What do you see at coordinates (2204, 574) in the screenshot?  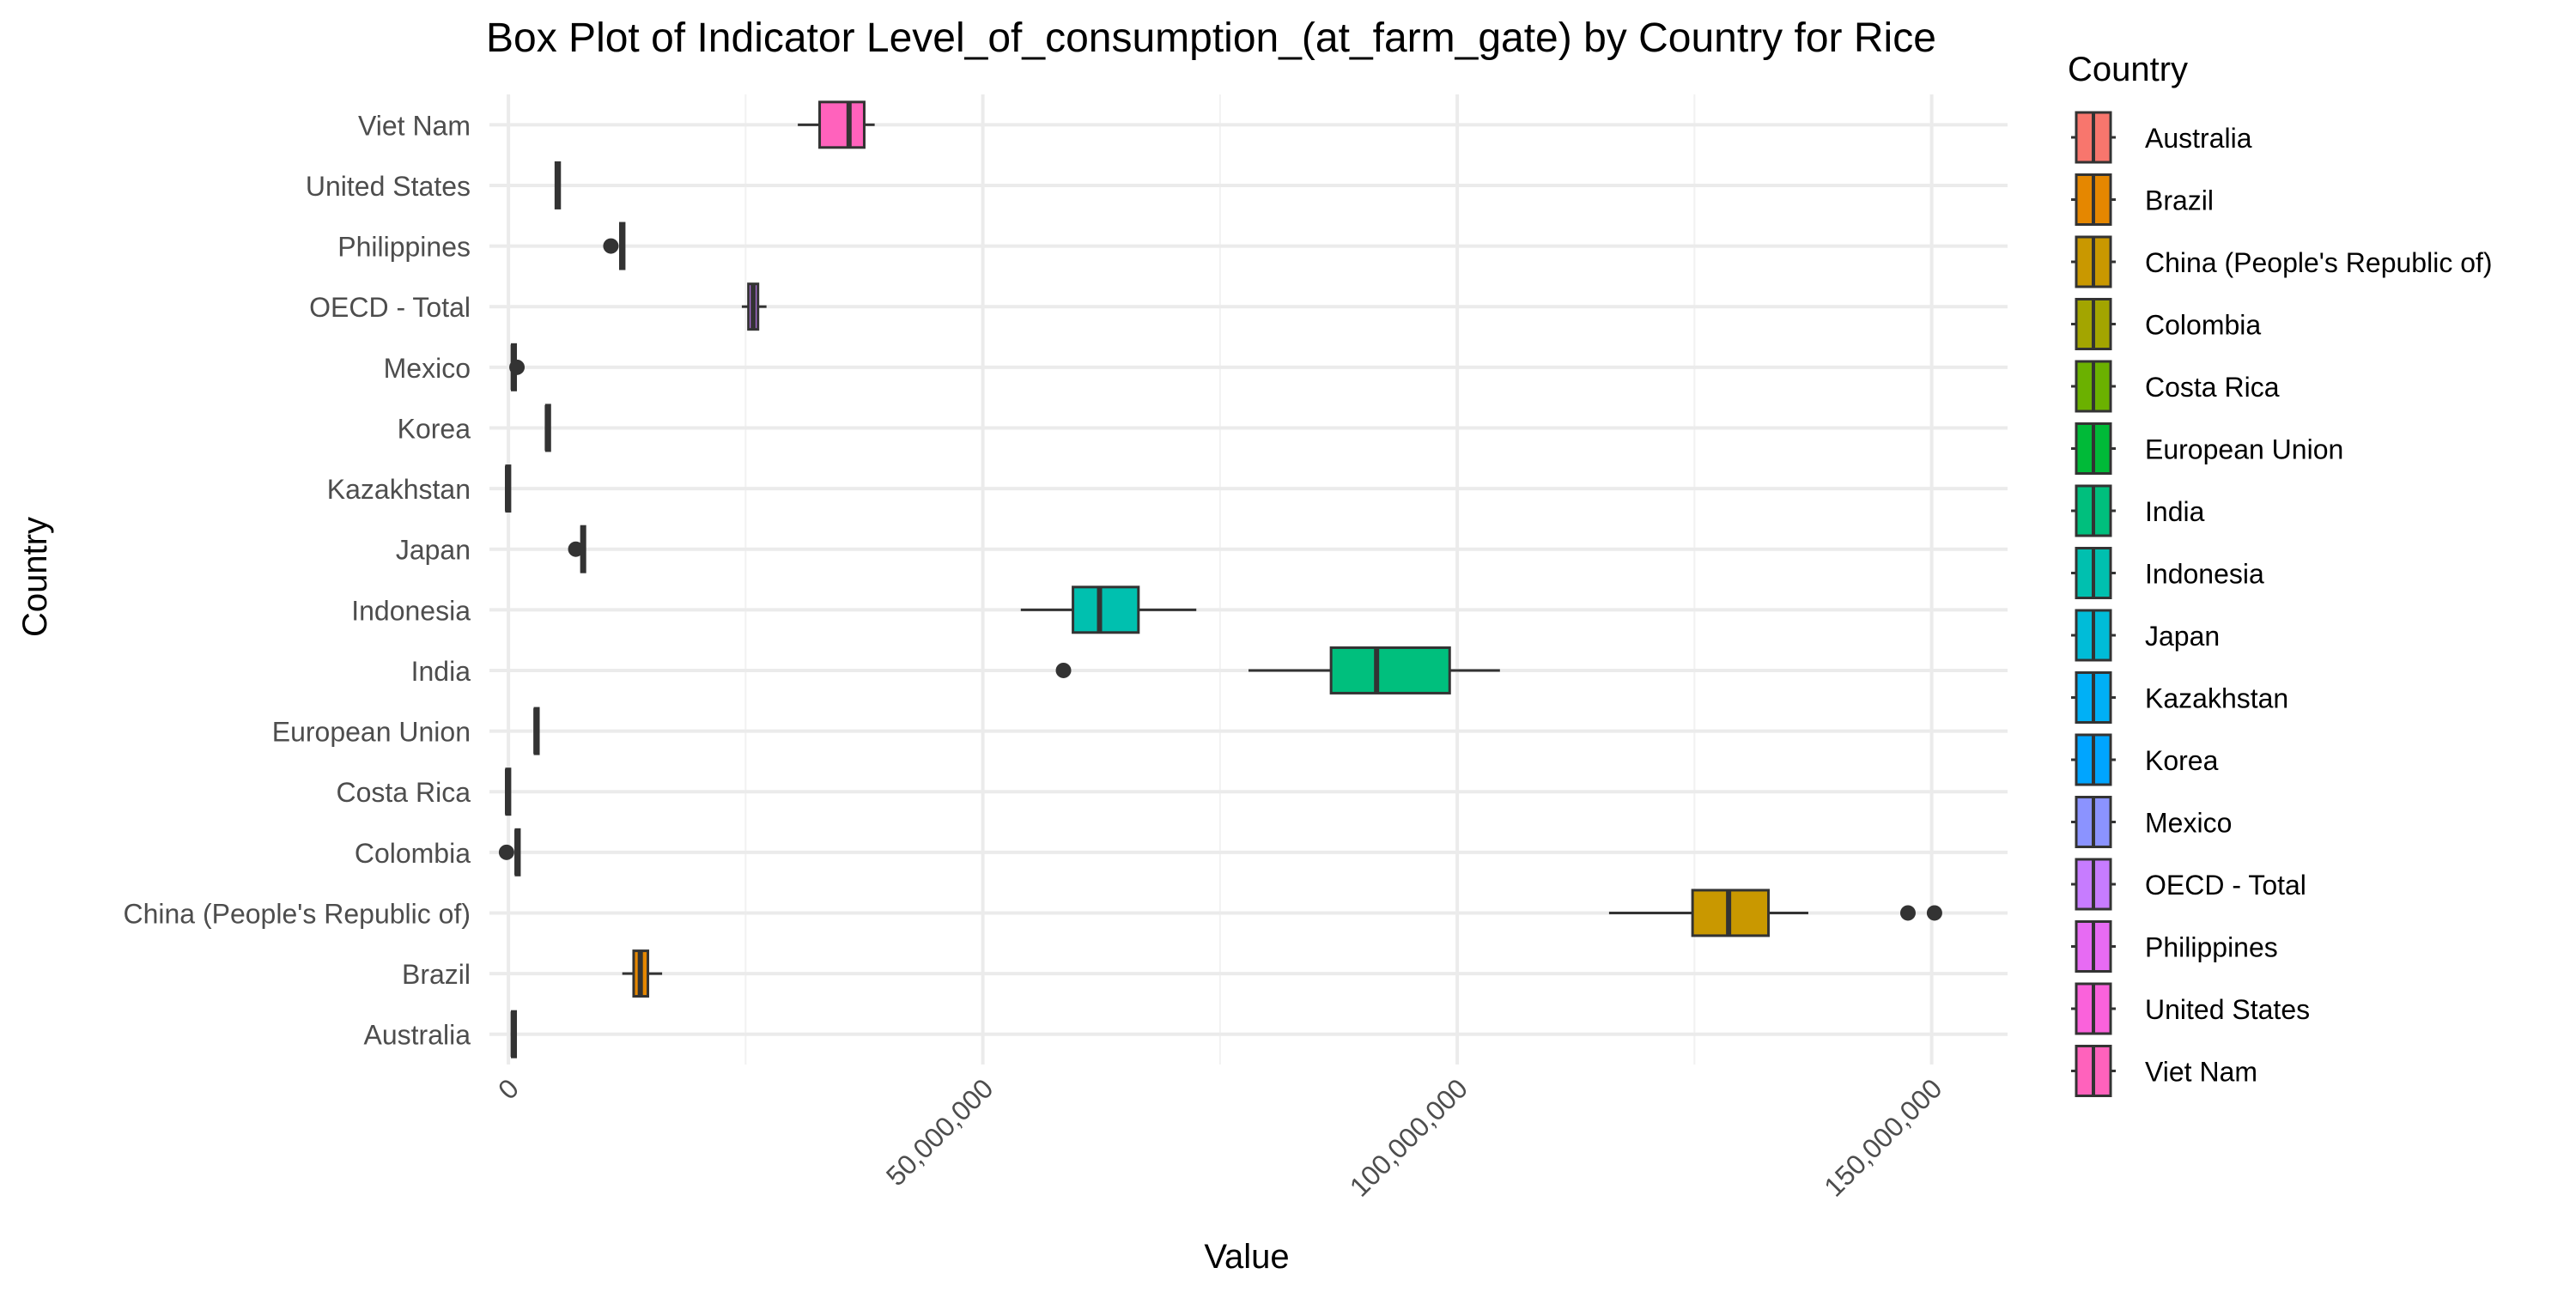 I see `legend-label: Indonesia` at bounding box center [2204, 574].